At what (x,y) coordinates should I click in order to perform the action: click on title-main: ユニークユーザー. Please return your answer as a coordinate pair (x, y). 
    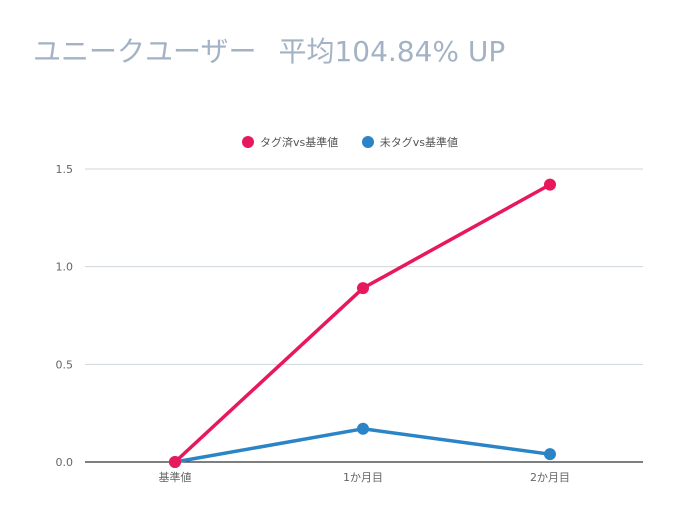
    Looking at the image, I should click on (145, 51).